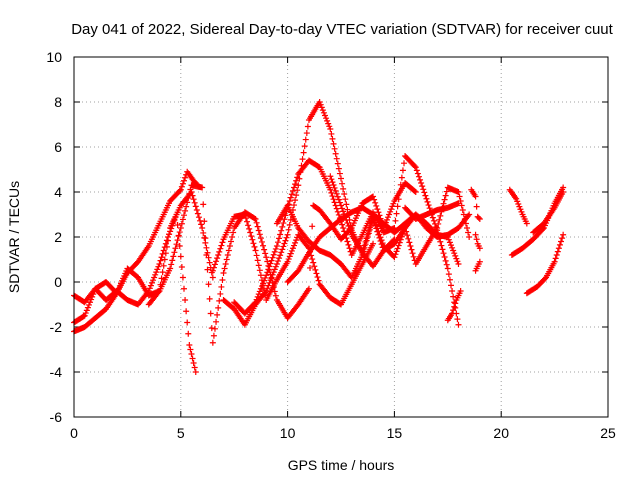  What do you see at coordinates (56, 372) in the screenshot?
I see `y-tick-label: -4` at bounding box center [56, 372].